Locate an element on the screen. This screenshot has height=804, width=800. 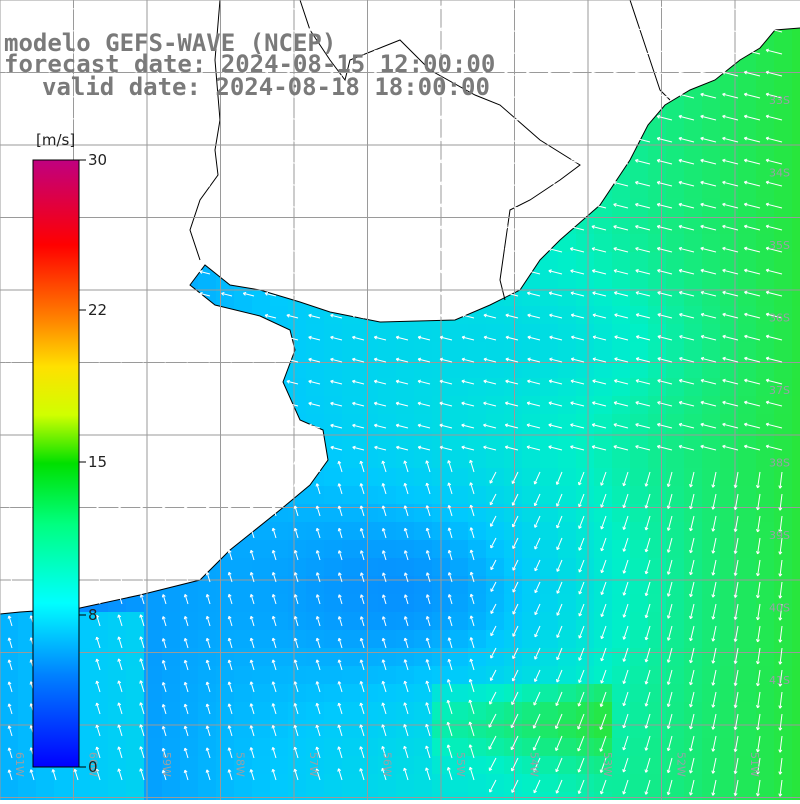
colorbar-unit: [m/s] is located at coordinates (56, 140).